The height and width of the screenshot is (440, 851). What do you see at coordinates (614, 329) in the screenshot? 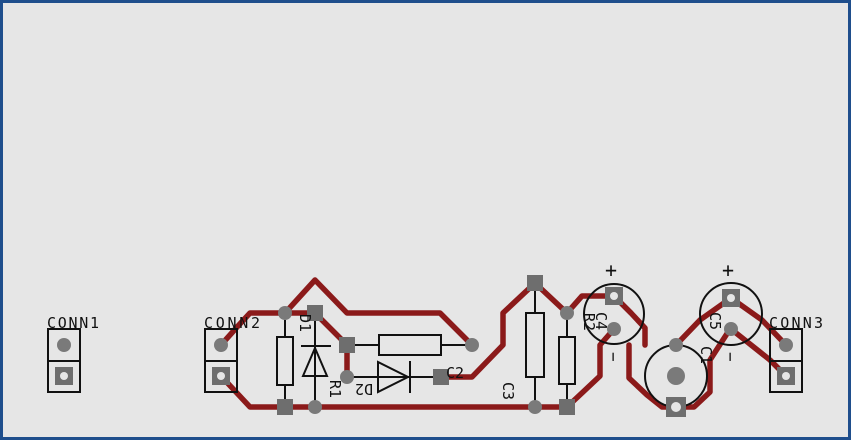
I see `c4-pad-minus` at bounding box center [614, 329].